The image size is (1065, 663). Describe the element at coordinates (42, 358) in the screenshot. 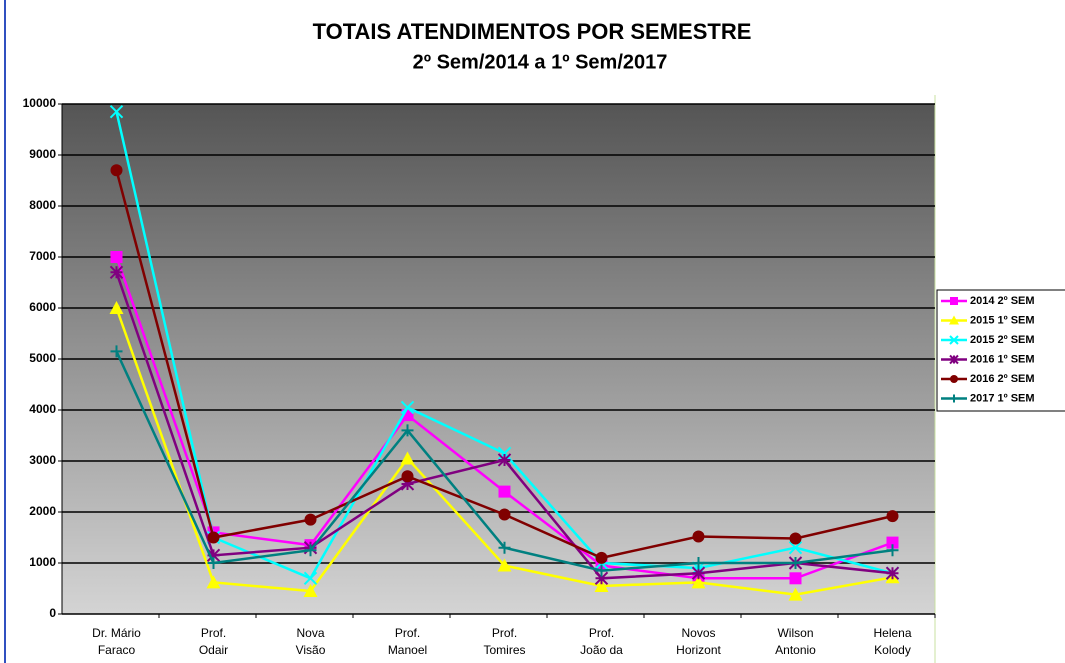

I see `y-tick-label: 5000` at that location.